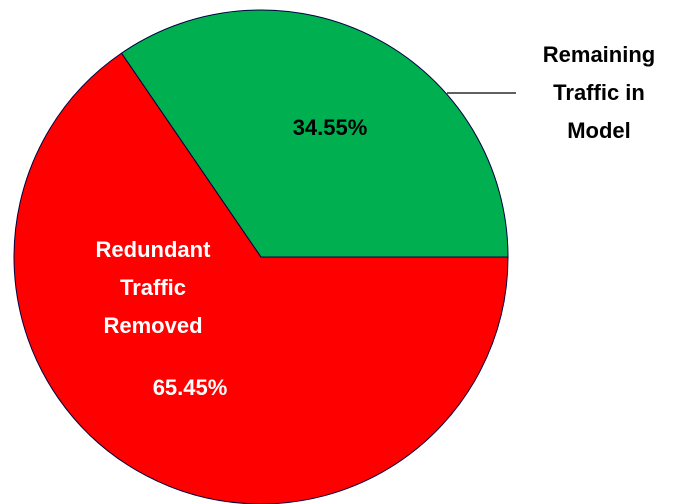 The height and width of the screenshot is (504, 689). What do you see at coordinates (153, 287) in the screenshot?
I see `category-label: Redundant Traffic Removed` at bounding box center [153, 287].